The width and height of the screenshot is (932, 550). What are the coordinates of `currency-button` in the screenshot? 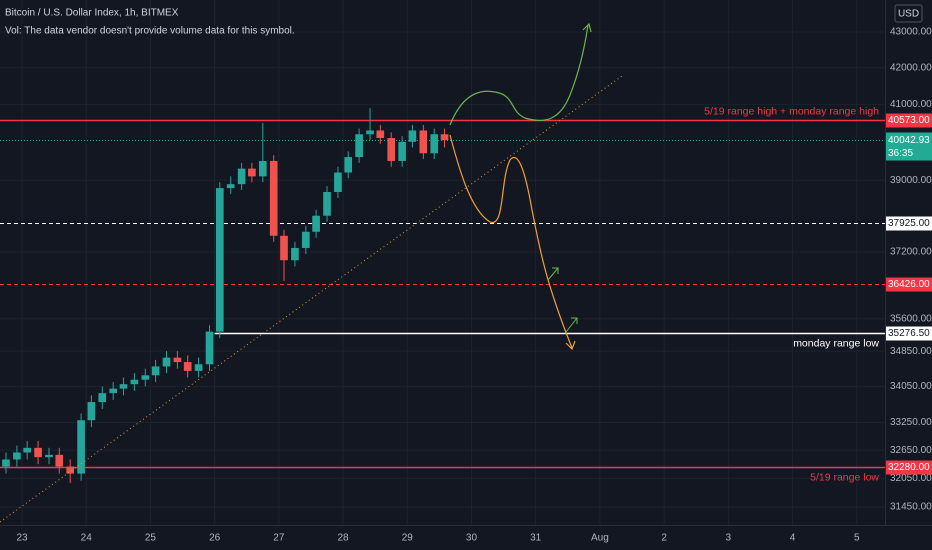 It's located at (908, 13).